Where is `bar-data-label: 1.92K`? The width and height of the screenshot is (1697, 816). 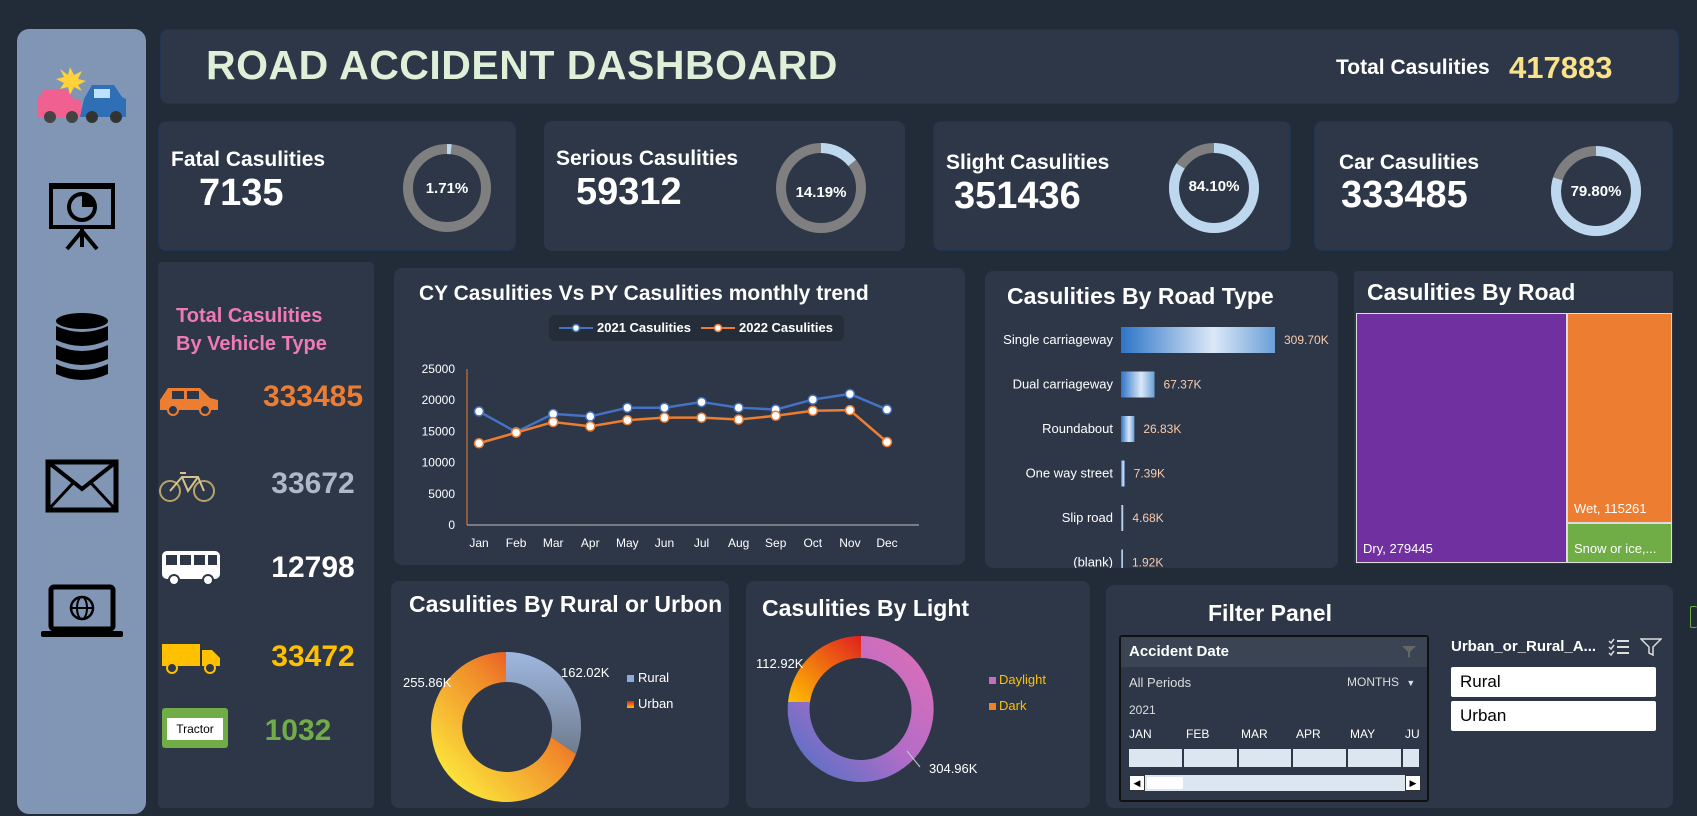
bar-data-label: 1.92K is located at coordinates (1147, 562).